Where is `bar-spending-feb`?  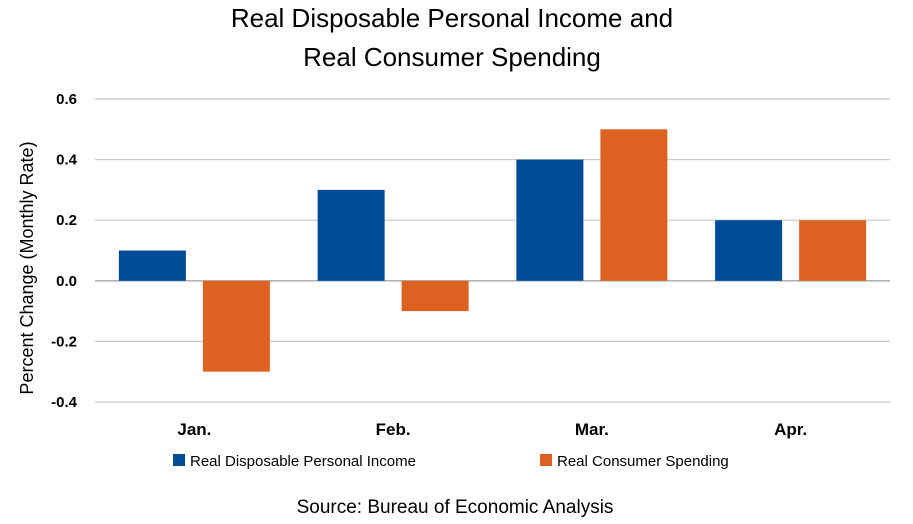
bar-spending-feb is located at coordinates (435, 296).